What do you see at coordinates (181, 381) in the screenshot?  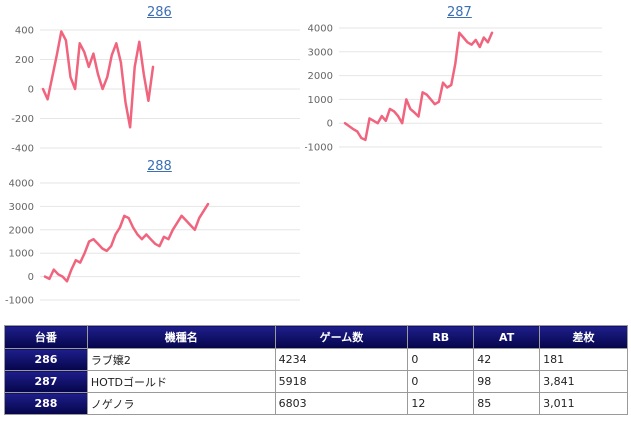 I see `model-name-cell: HOTDゴールド` at bounding box center [181, 381].